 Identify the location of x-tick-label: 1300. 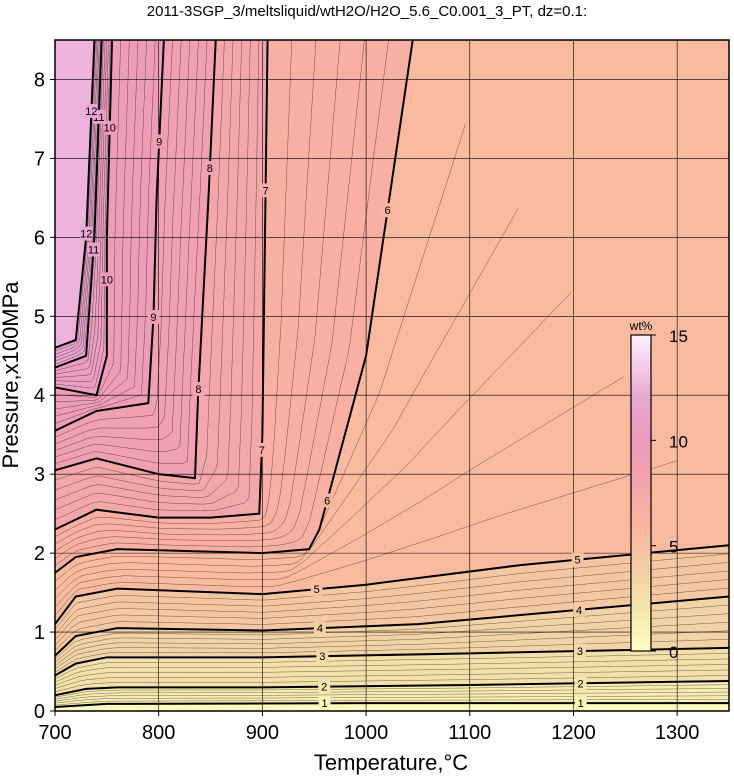
(677, 733).